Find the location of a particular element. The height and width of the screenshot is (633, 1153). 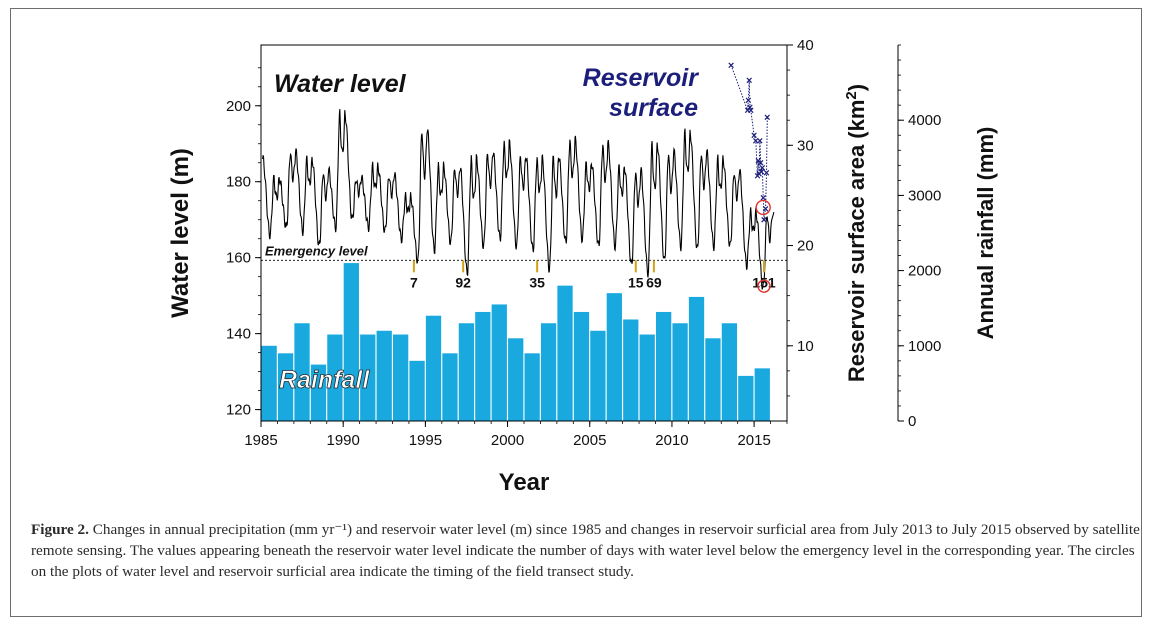

reservoir-surface-title-line2: surface is located at coordinates (653, 108).